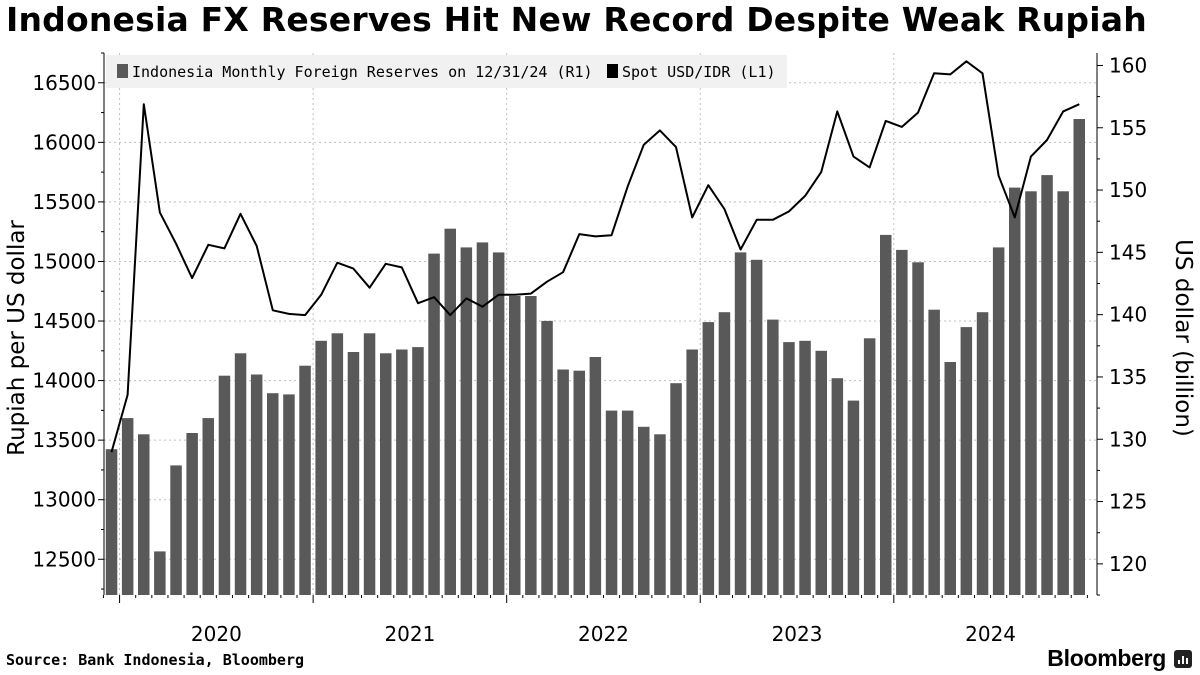 The image size is (1200, 675). What do you see at coordinates (155, 660) in the screenshot?
I see `source-note: Source: Bank Indonesia, Bloomberg` at bounding box center [155, 660].